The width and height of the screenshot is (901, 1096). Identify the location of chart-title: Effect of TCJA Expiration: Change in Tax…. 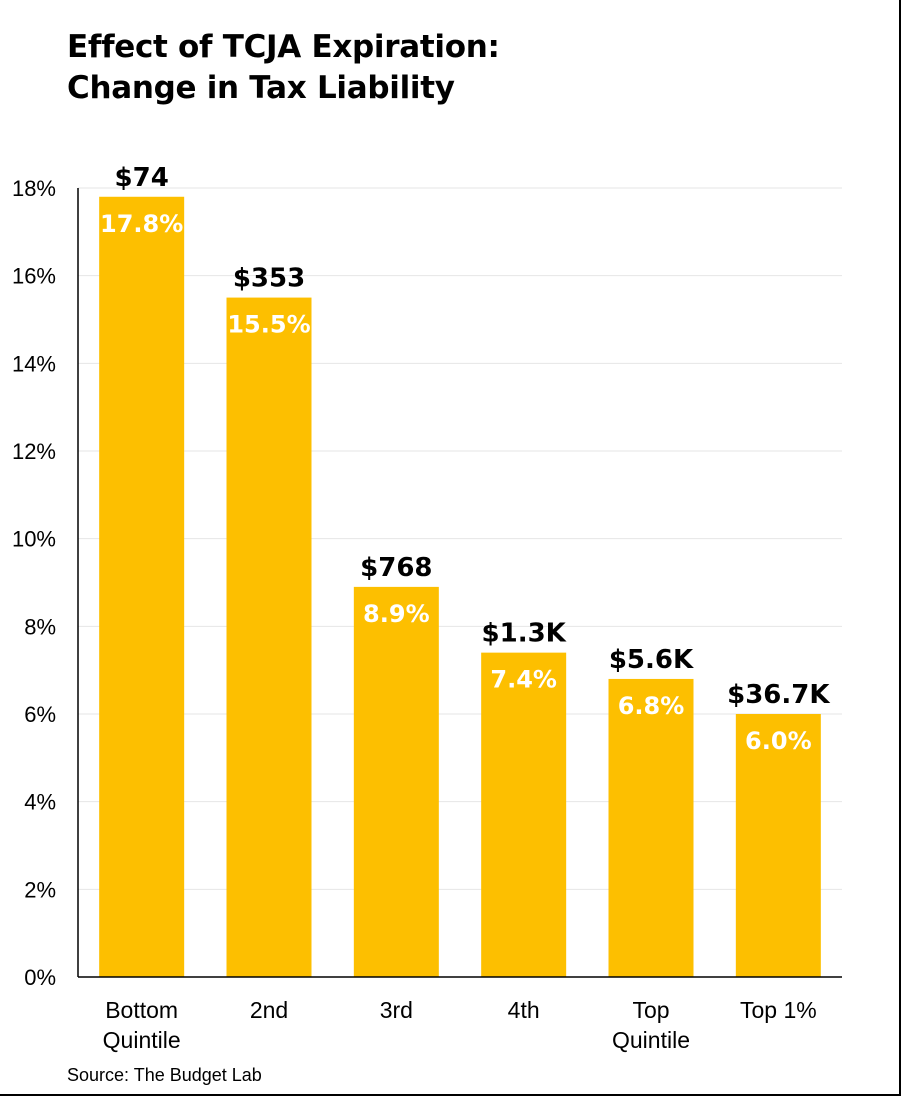
(283, 68).